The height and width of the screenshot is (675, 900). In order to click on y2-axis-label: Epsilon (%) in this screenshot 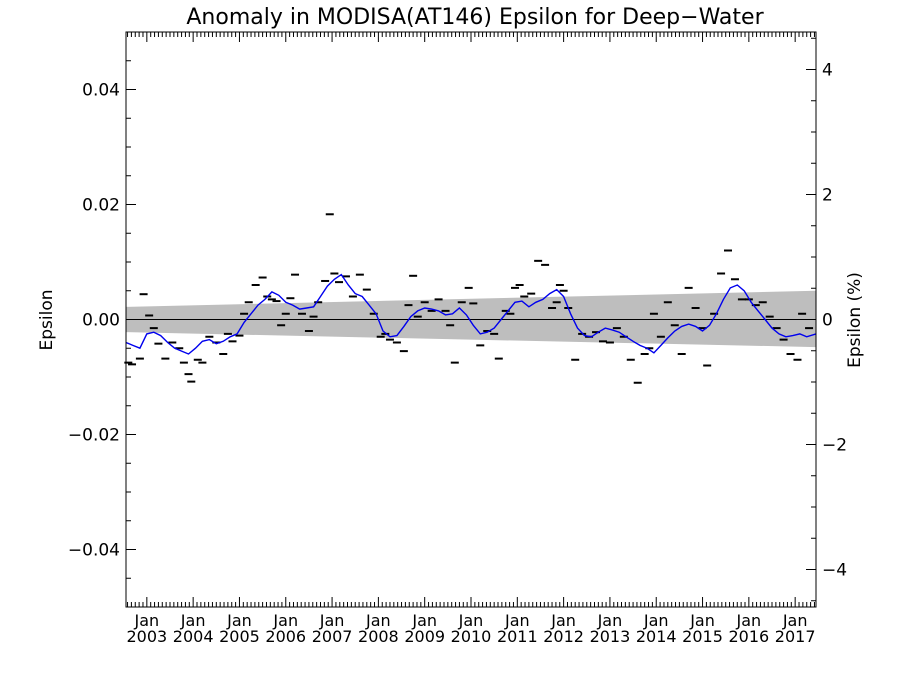, I will do `click(855, 320)`.